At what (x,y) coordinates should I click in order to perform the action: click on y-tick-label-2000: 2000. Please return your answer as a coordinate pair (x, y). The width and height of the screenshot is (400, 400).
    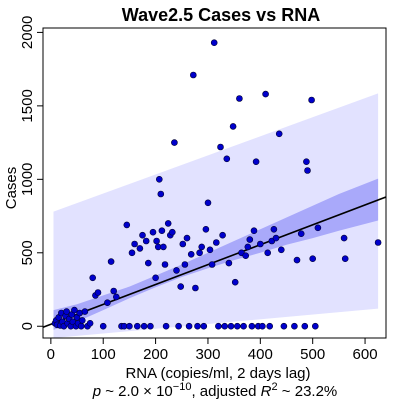
    Looking at the image, I should click on (27, 32).